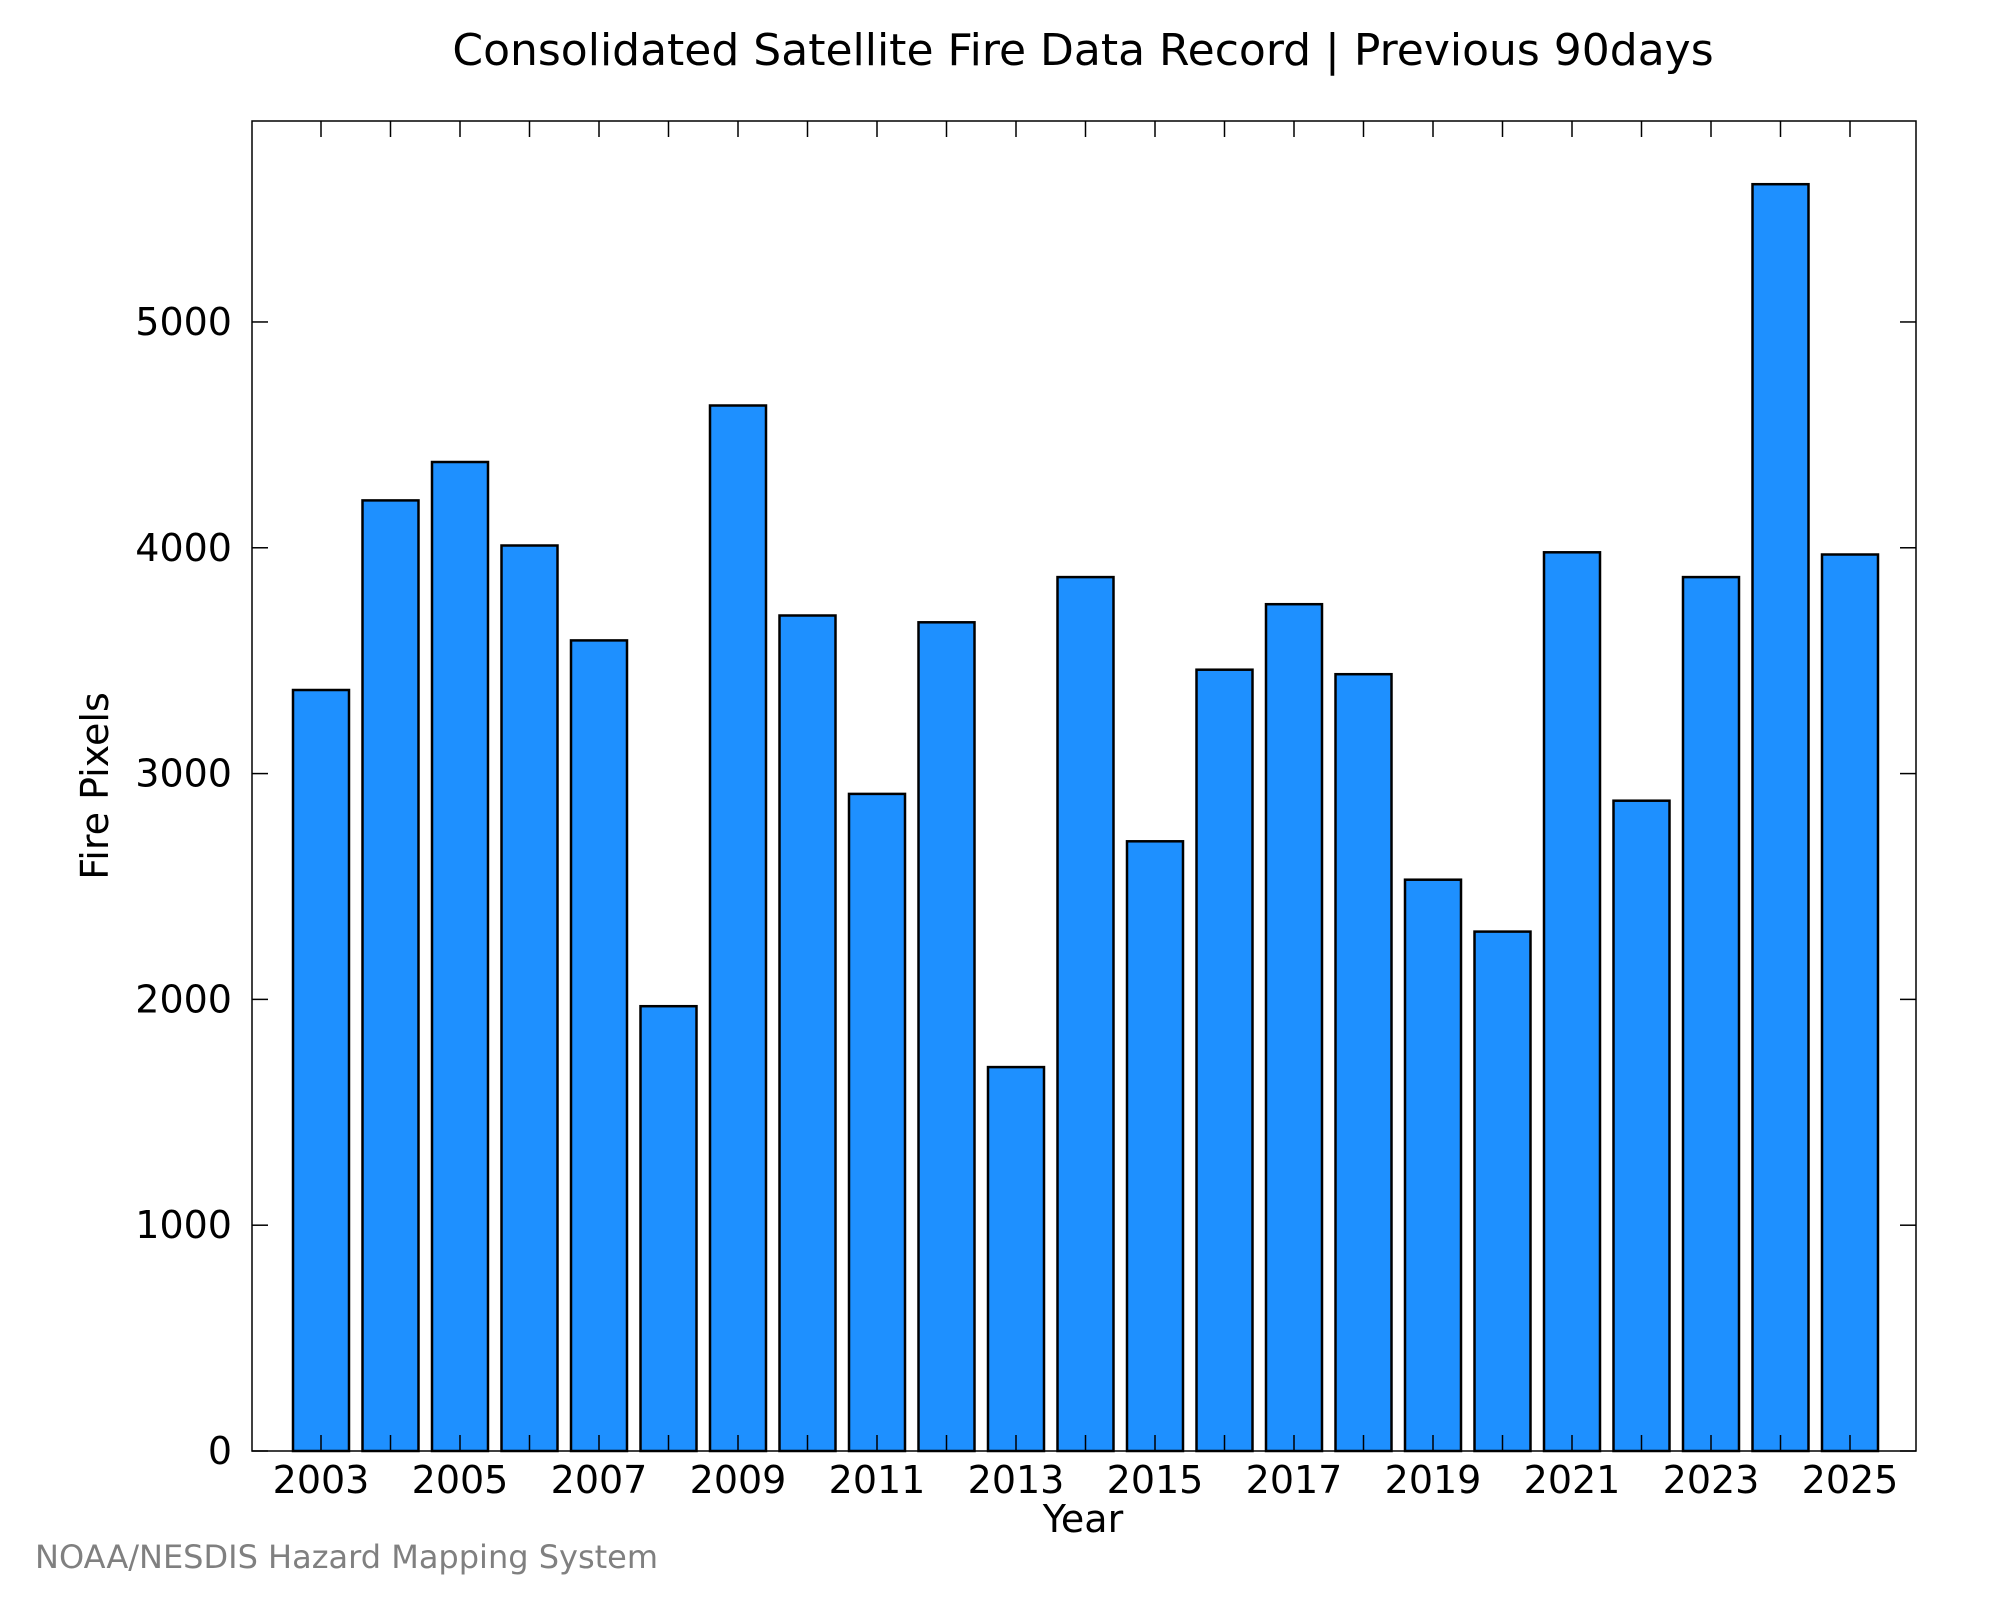 The height and width of the screenshot is (1600, 2000). I want to click on bar-2018, so click(1363, 1062).